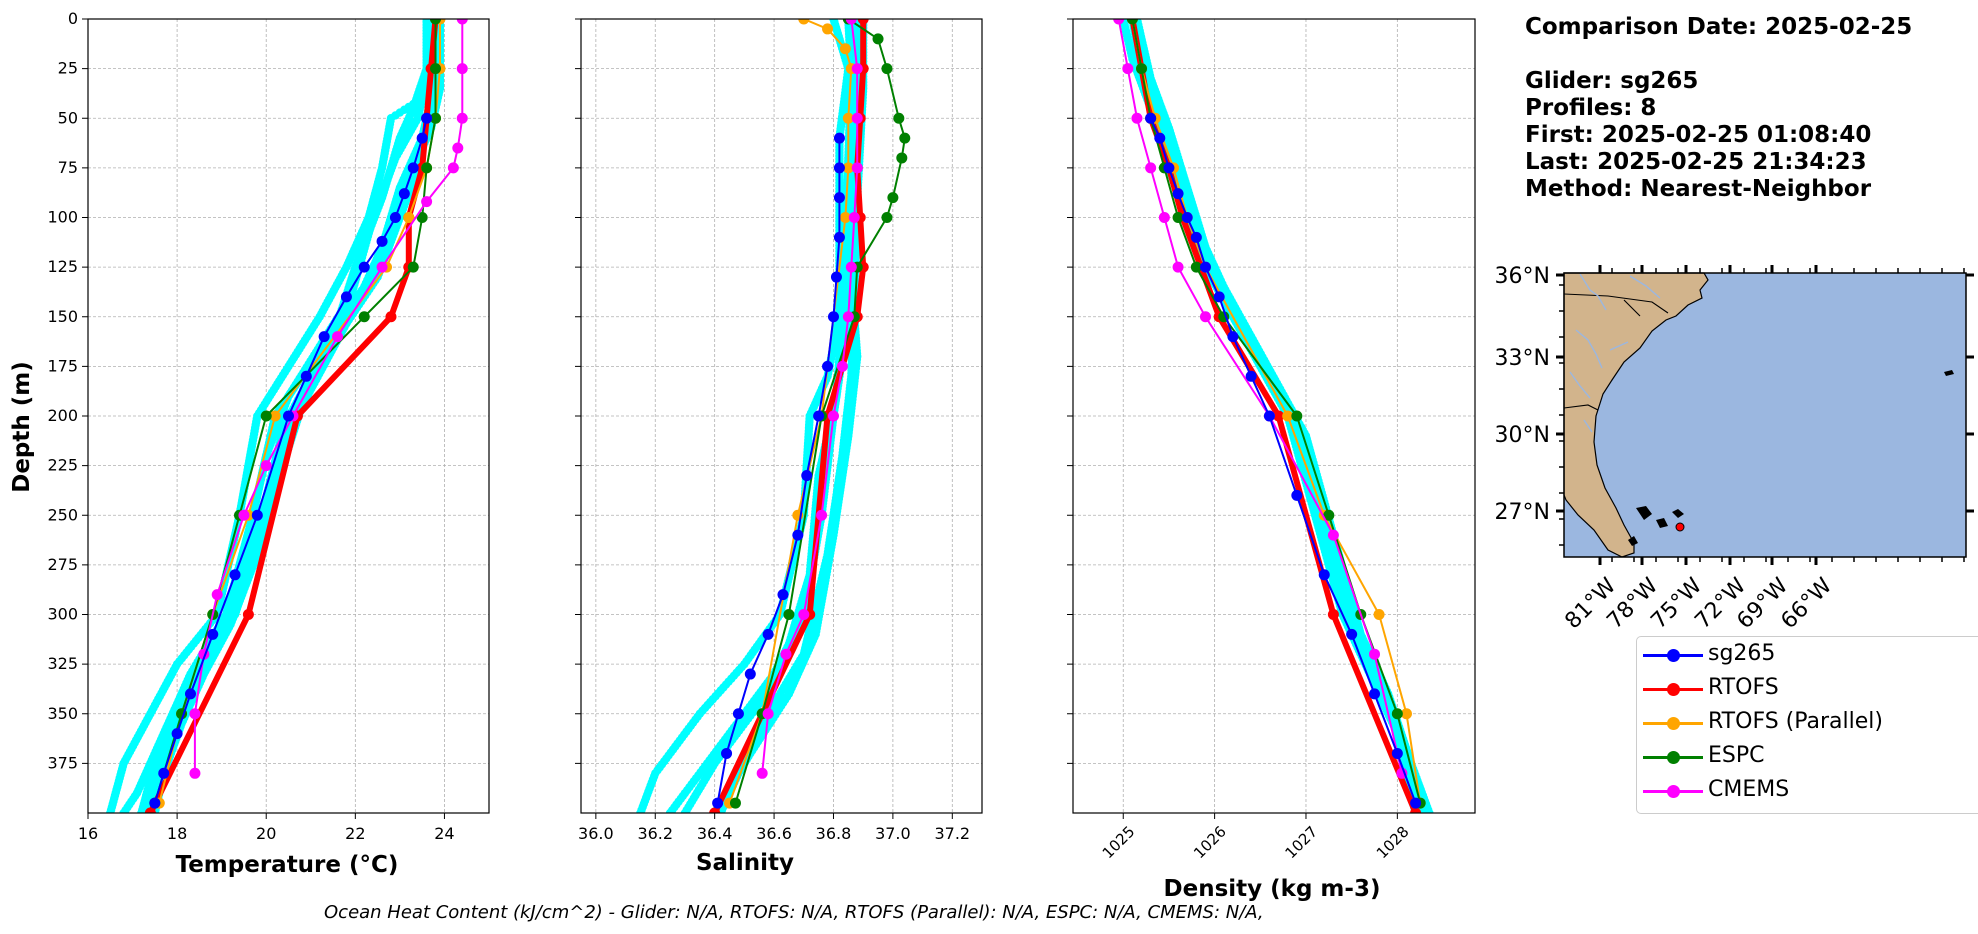  I want to click on x-tick-label: 1026, so click(1210, 843).